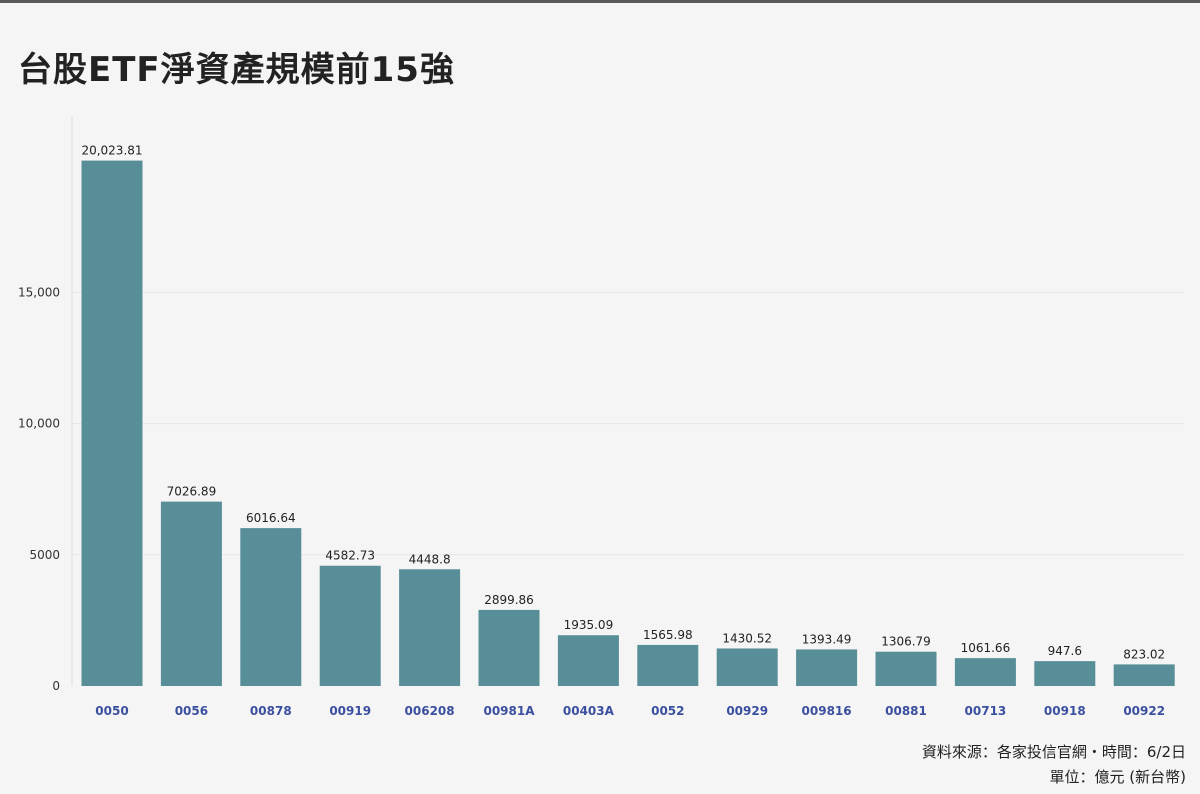 This screenshot has width=1200, height=794. I want to click on bar-00981A, so click(509, 647).